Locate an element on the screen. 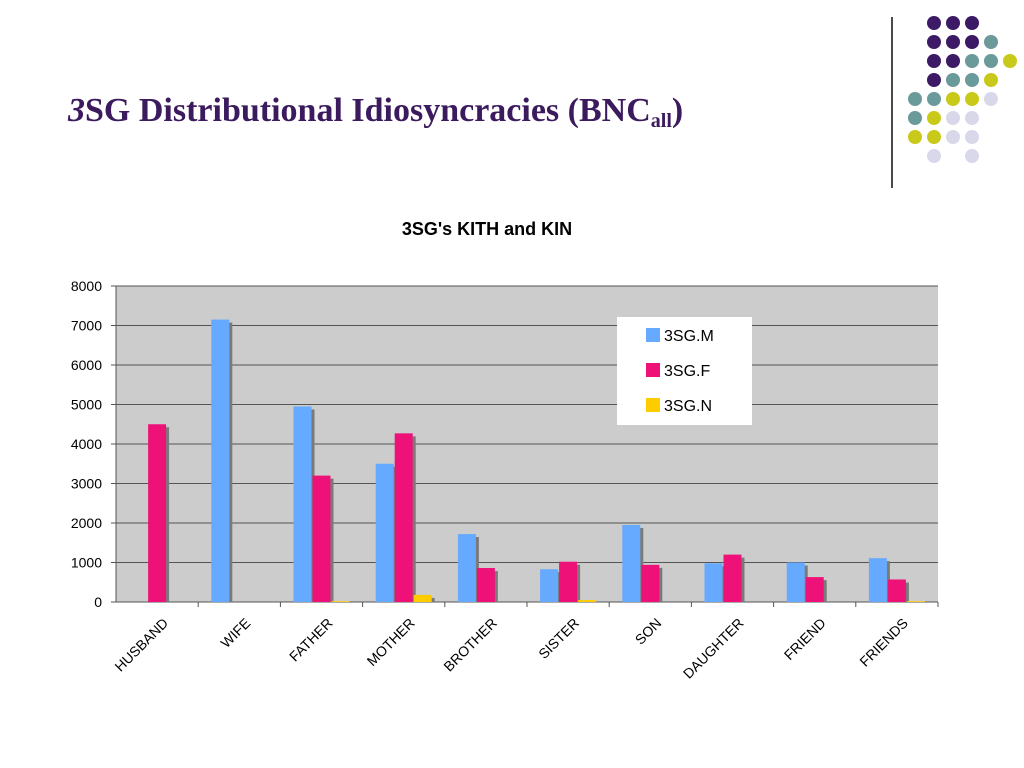 This screenshot has height=768, width=1024. y-tick-label: 8000 is located at coordinates (86, 286).